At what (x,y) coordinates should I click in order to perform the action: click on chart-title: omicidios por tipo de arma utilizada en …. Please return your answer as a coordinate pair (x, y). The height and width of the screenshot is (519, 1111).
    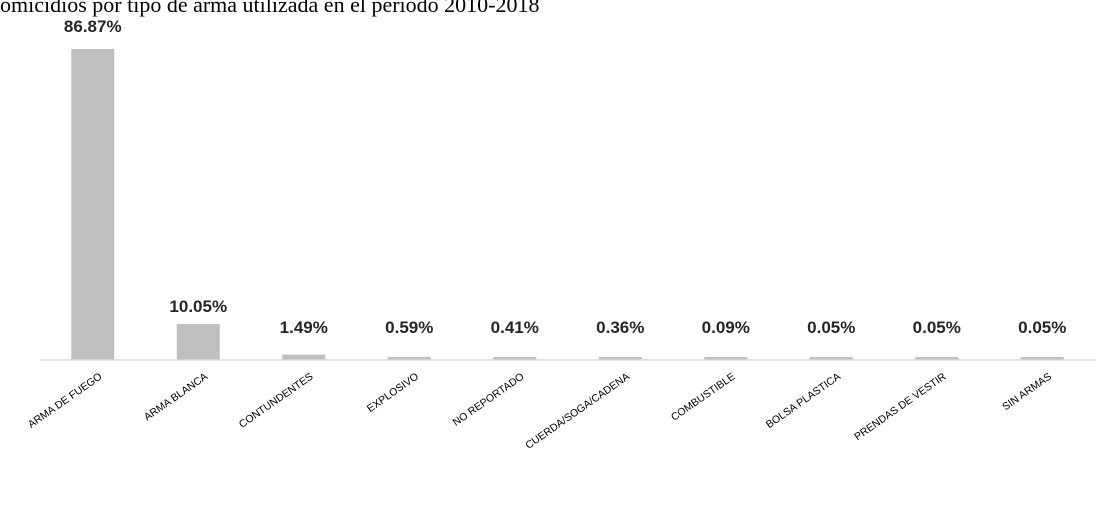
    Looking at the image, I should click on (270, 8).